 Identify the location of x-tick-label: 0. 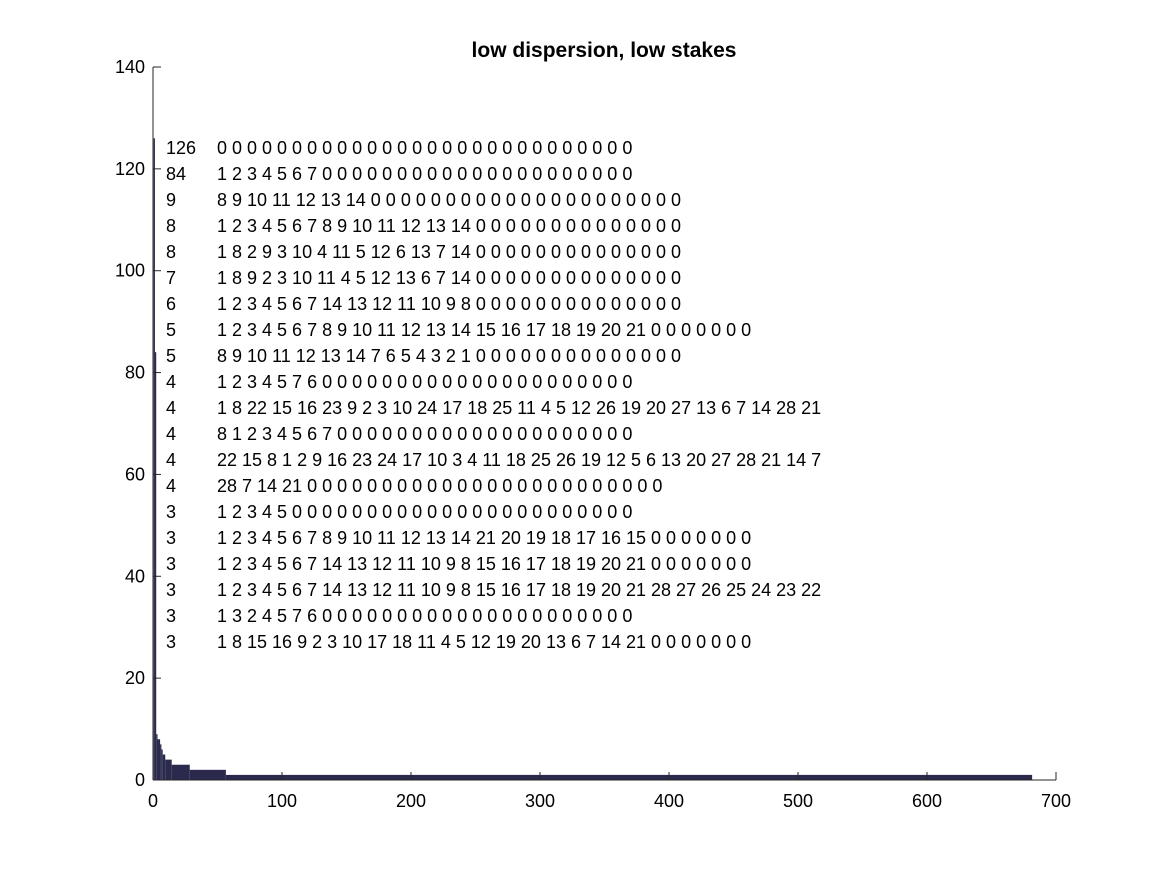
(153, 801).